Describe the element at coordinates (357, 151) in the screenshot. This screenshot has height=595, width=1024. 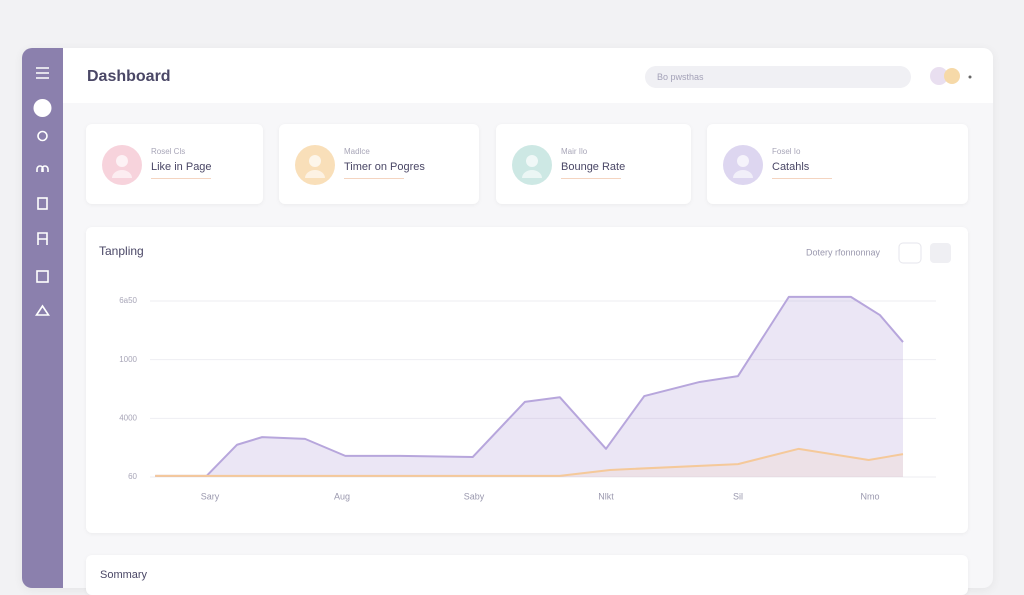
I see `card-caption: Madlce` at that location.